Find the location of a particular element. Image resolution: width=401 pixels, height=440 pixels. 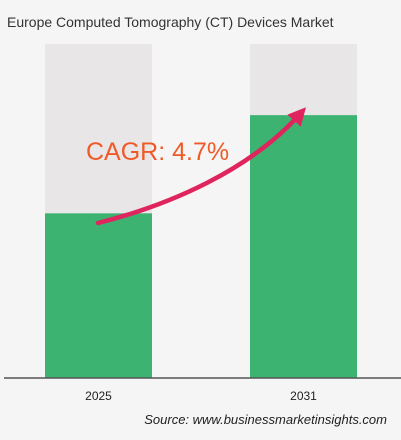

x-tick-label-2025: 2025 is located at coordinates (98, 396).